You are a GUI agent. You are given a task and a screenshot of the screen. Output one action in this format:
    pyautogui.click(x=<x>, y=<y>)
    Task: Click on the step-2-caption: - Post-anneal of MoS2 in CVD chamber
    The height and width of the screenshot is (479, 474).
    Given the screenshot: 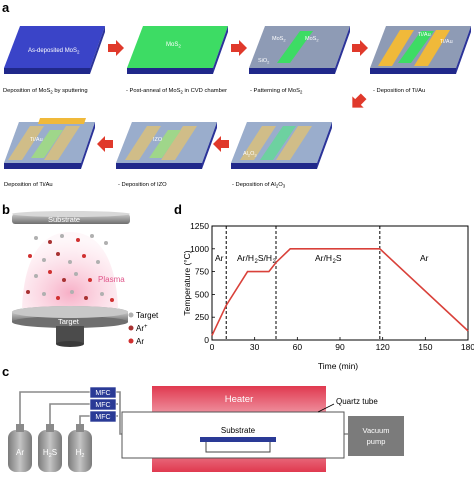 What is the action you would take?
    pyautogui.click(x=176, y=91)
    